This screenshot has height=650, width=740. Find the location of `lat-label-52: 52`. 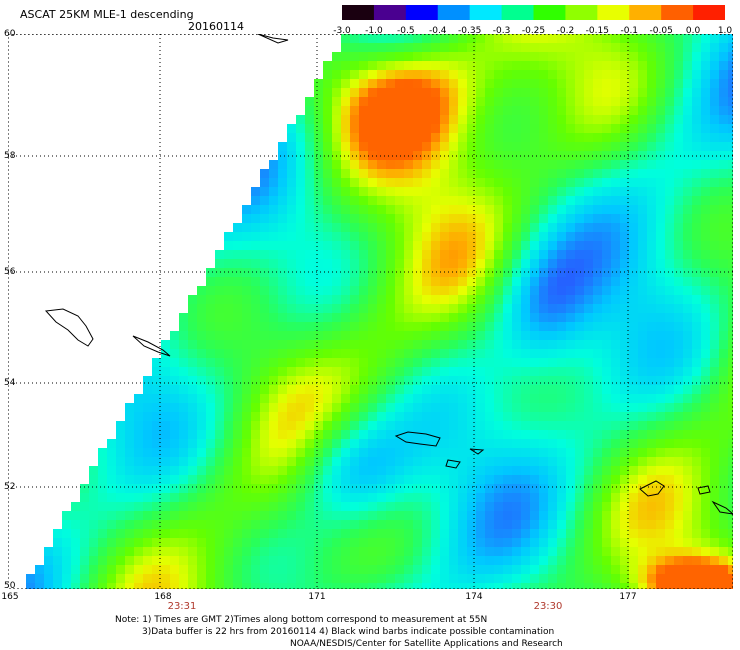

lat-label-52: 52 is located at coordinates (10, 487).